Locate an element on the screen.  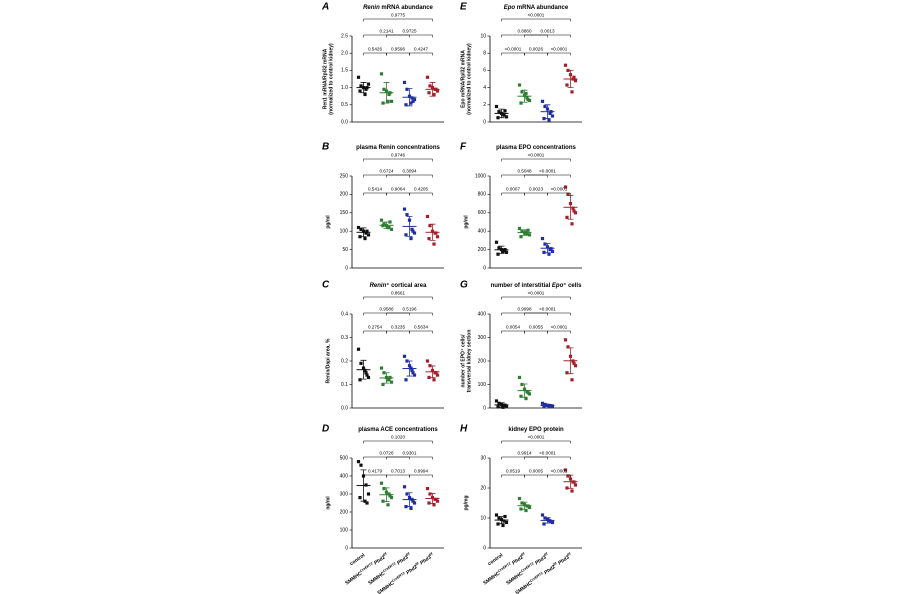
y-tick-label: 30 is located at coordinates (483, 458).